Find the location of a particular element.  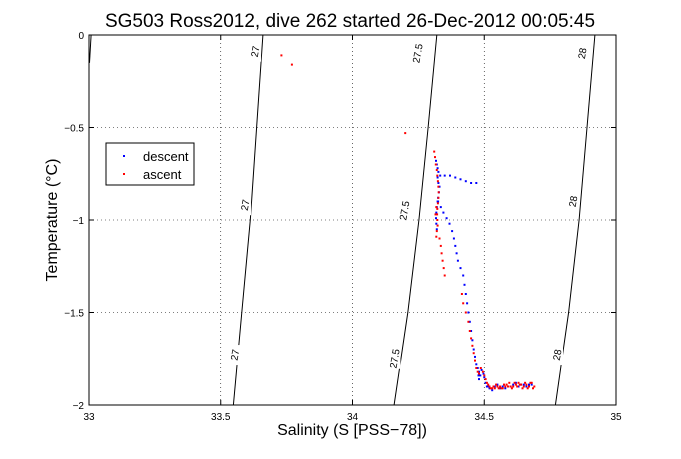

y-tick-label: −1 is located at coordinates (79, 221).